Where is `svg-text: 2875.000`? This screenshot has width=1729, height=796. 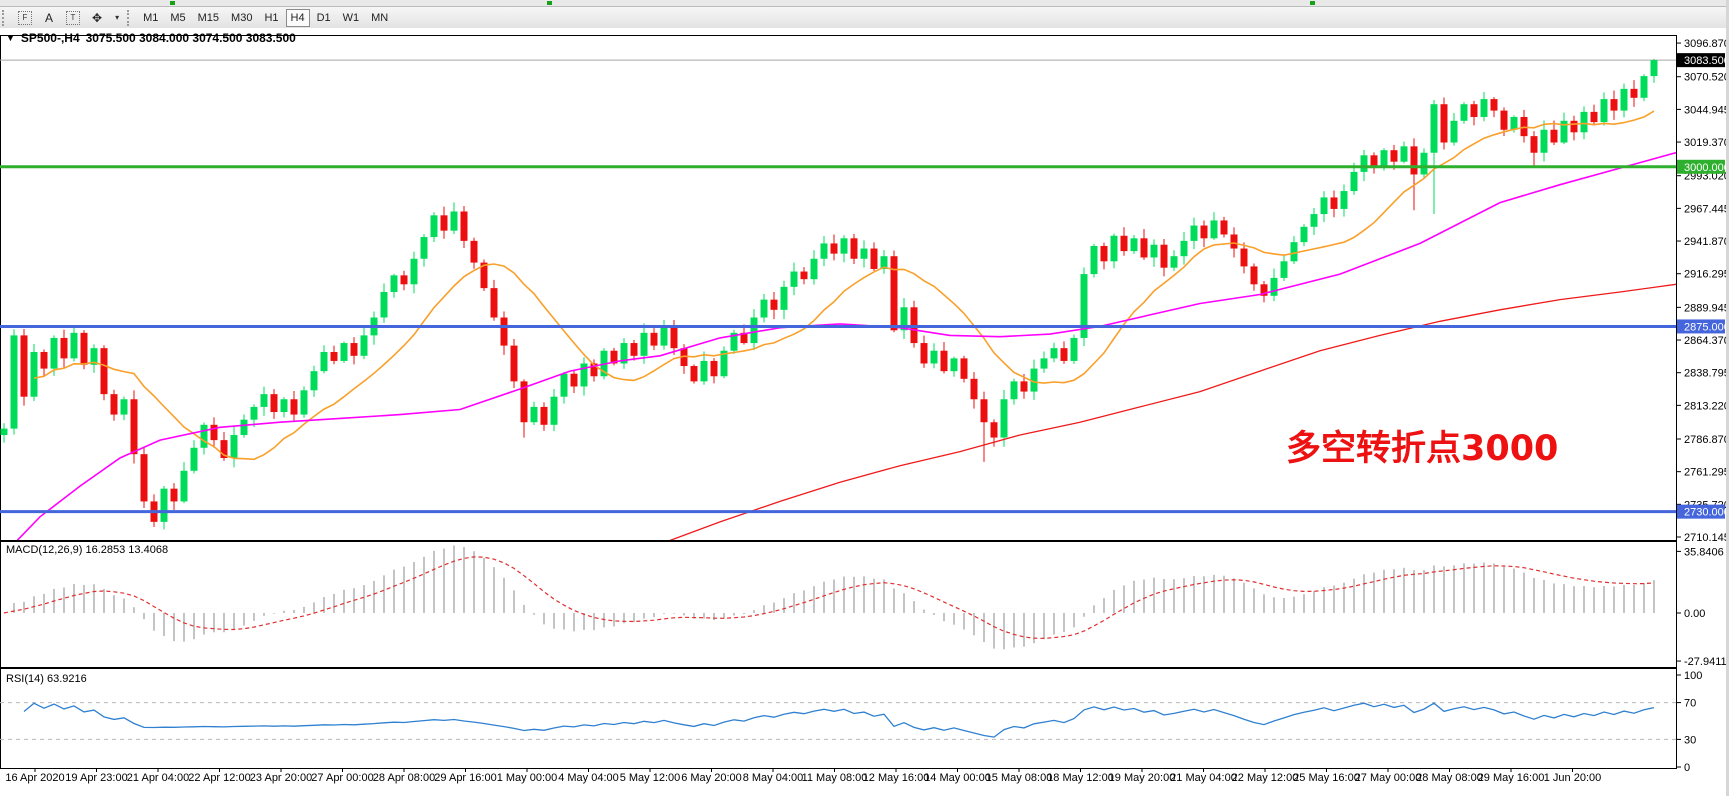 svg-text: 2875.000 is located at coordinates (1706, 327).